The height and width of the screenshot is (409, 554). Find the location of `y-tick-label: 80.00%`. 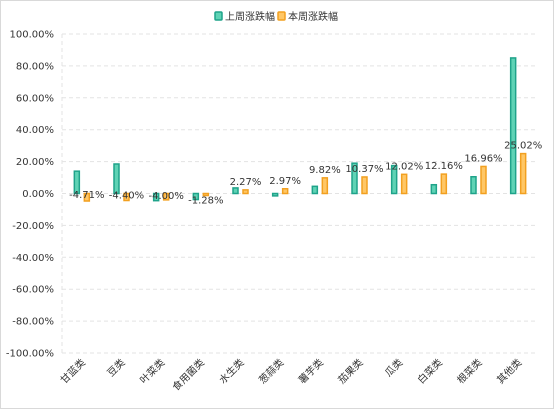

y-tick-label: 80.00% is located at coordinates (35, 66).